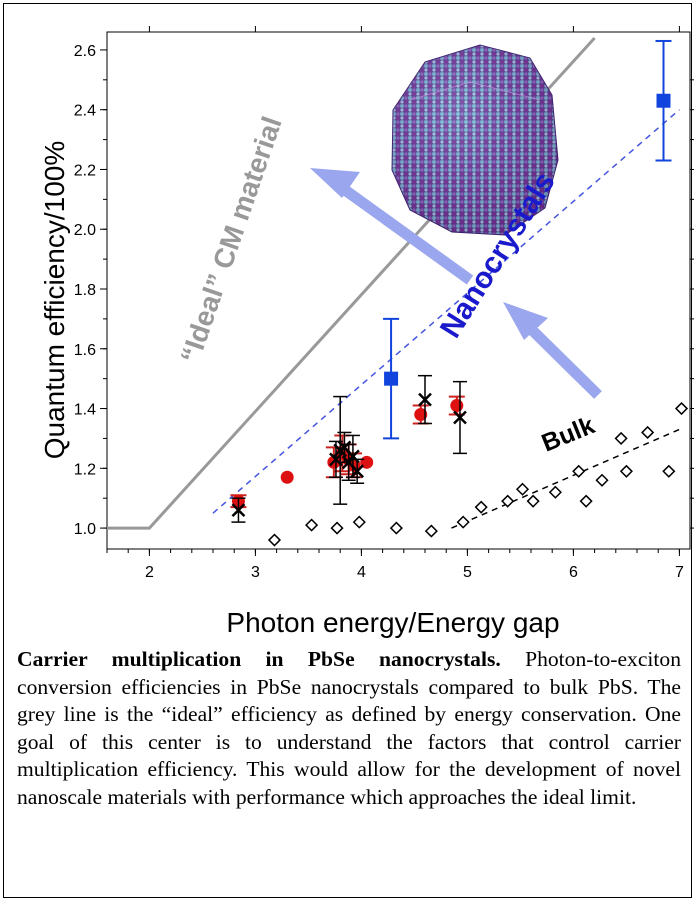  I want to click on y-axis-title: Quantum efficiency/100%, so click(54, 300).